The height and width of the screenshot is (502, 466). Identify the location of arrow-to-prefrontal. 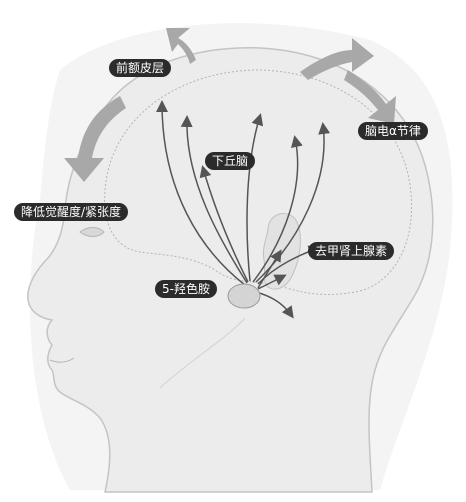
(201, 193).